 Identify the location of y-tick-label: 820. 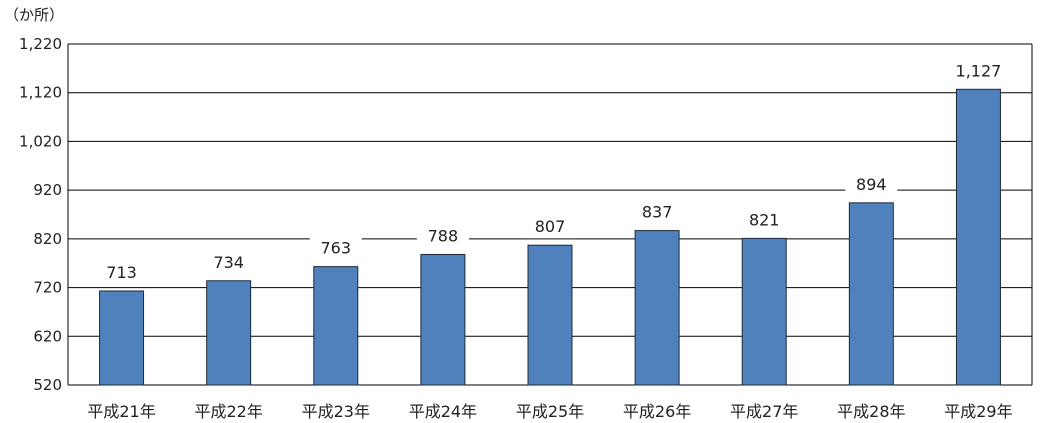
(47, 239).